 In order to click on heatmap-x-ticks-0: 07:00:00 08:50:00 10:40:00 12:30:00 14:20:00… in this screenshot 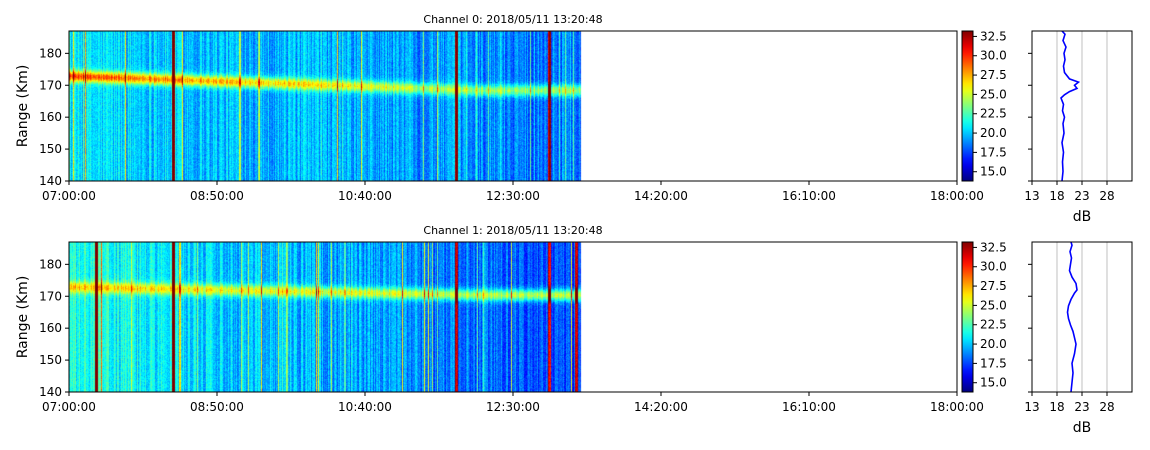, I will do `click(513, 192)`.